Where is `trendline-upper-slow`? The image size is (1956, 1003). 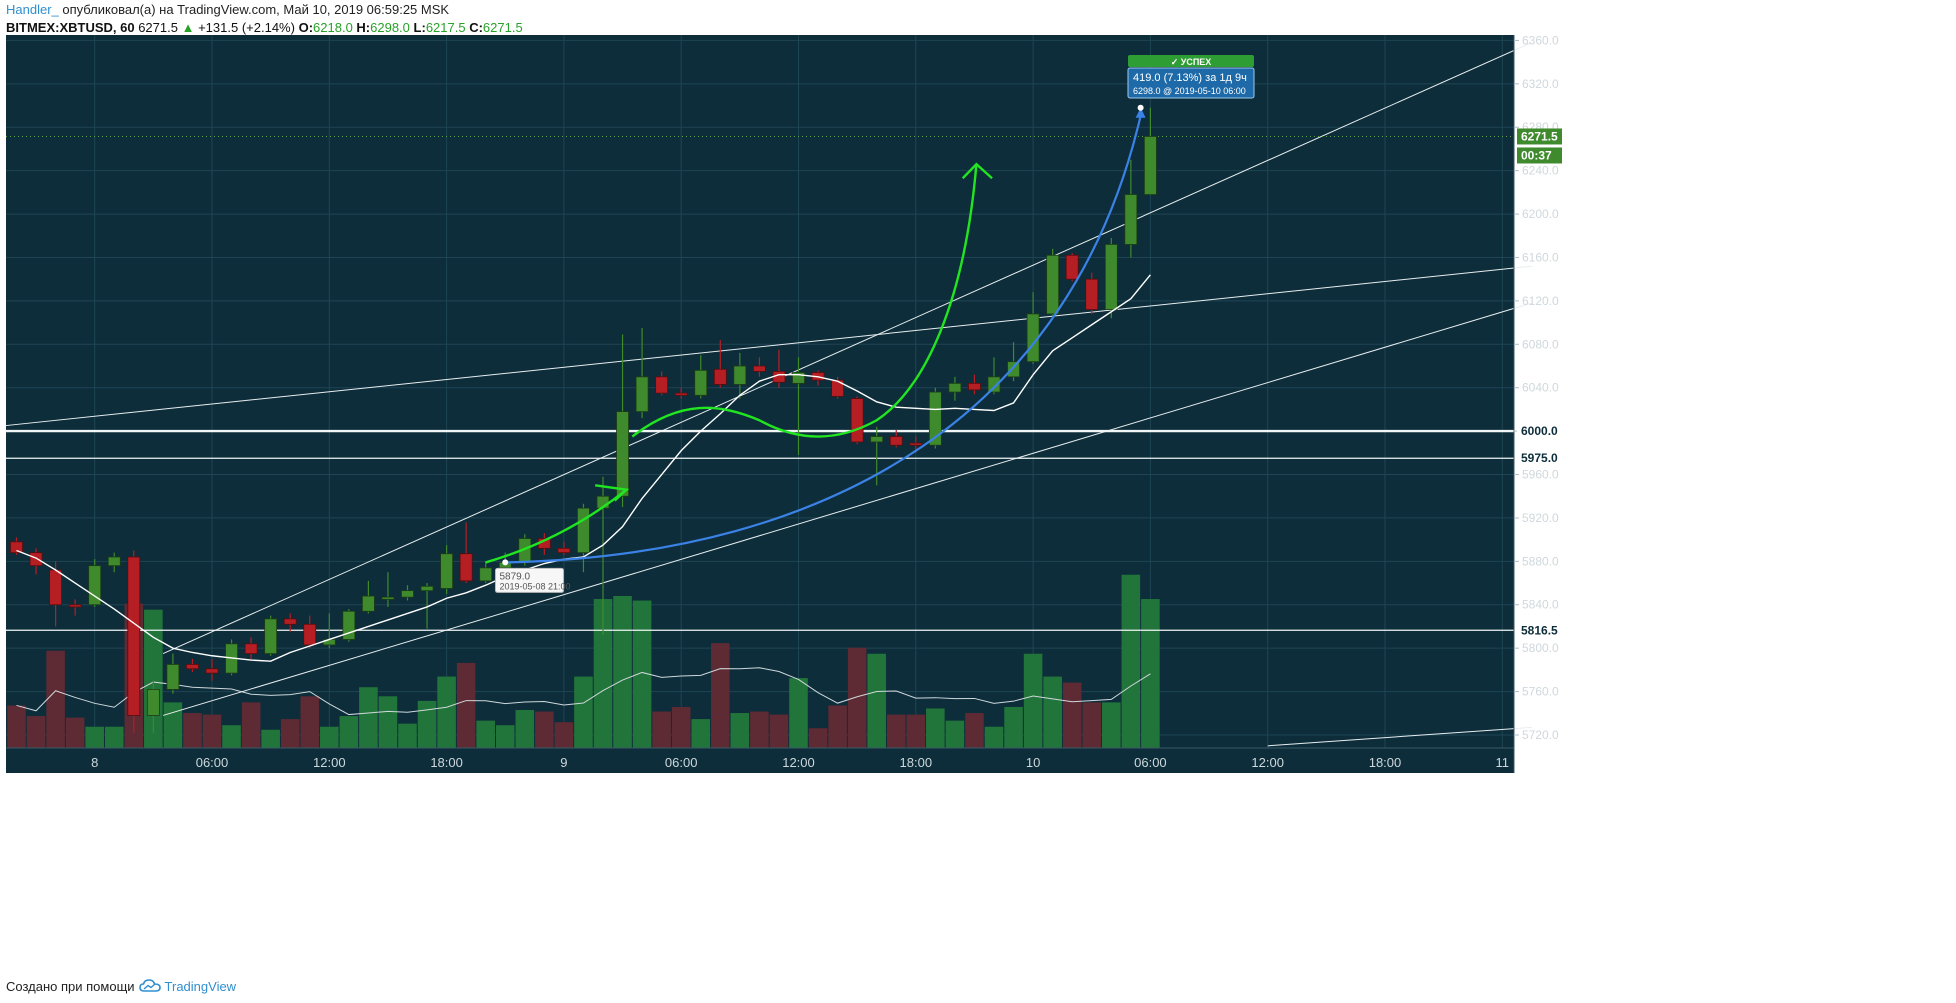 trendline-upper-slow is located at coordinates (768, 346).